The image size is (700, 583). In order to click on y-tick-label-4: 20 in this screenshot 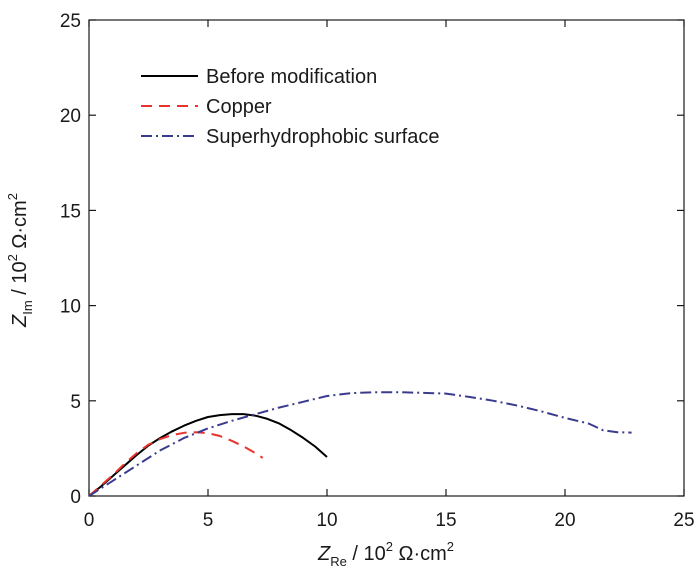, I will do `click(70, 116)`.